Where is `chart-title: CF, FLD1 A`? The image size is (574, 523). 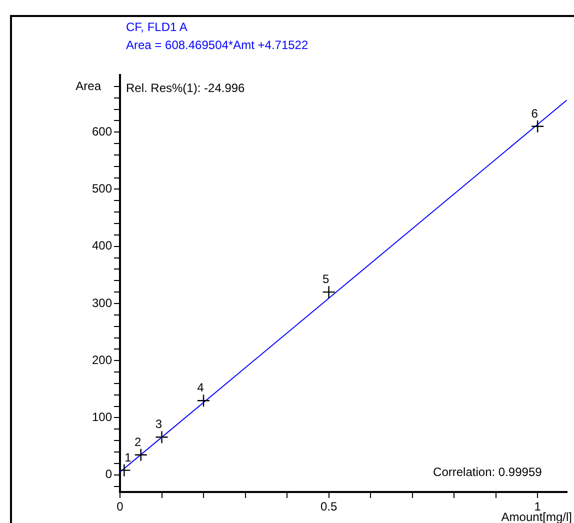 chart-title: CF, FLD1 A is located at coordinates (157, 27).